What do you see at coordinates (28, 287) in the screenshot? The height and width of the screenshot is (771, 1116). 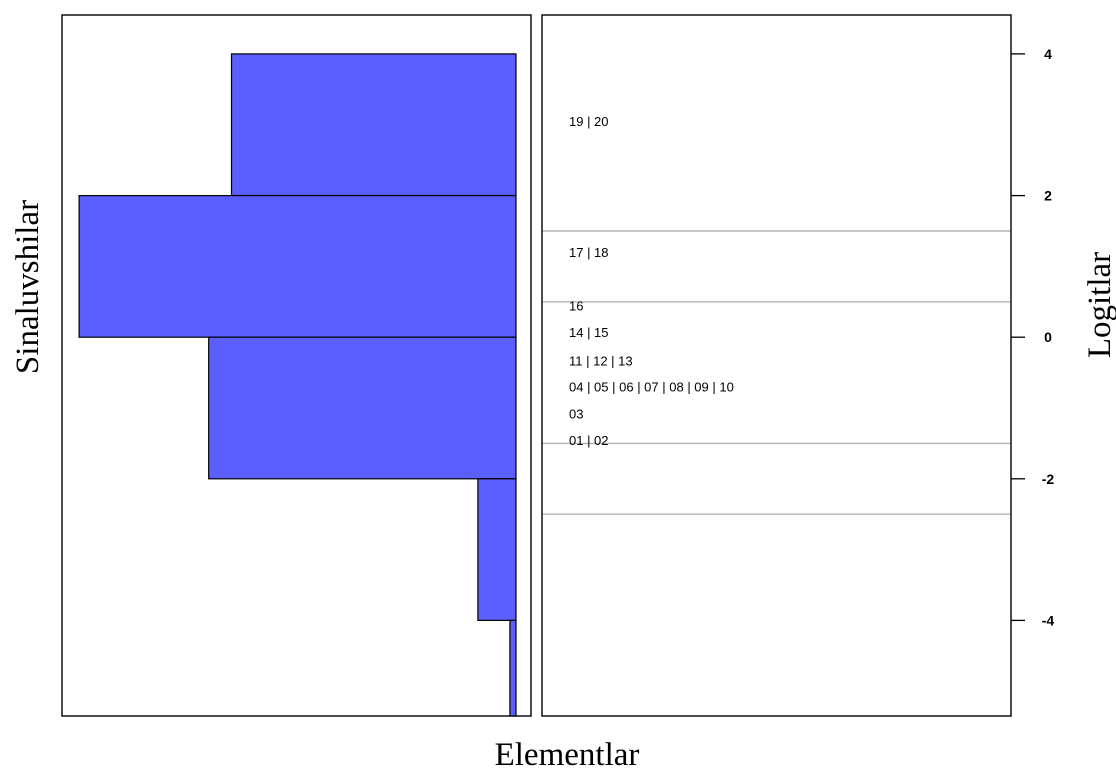 I see `y-axis-left-title: Sinaluvshilar` at bounding box center [28, 287].